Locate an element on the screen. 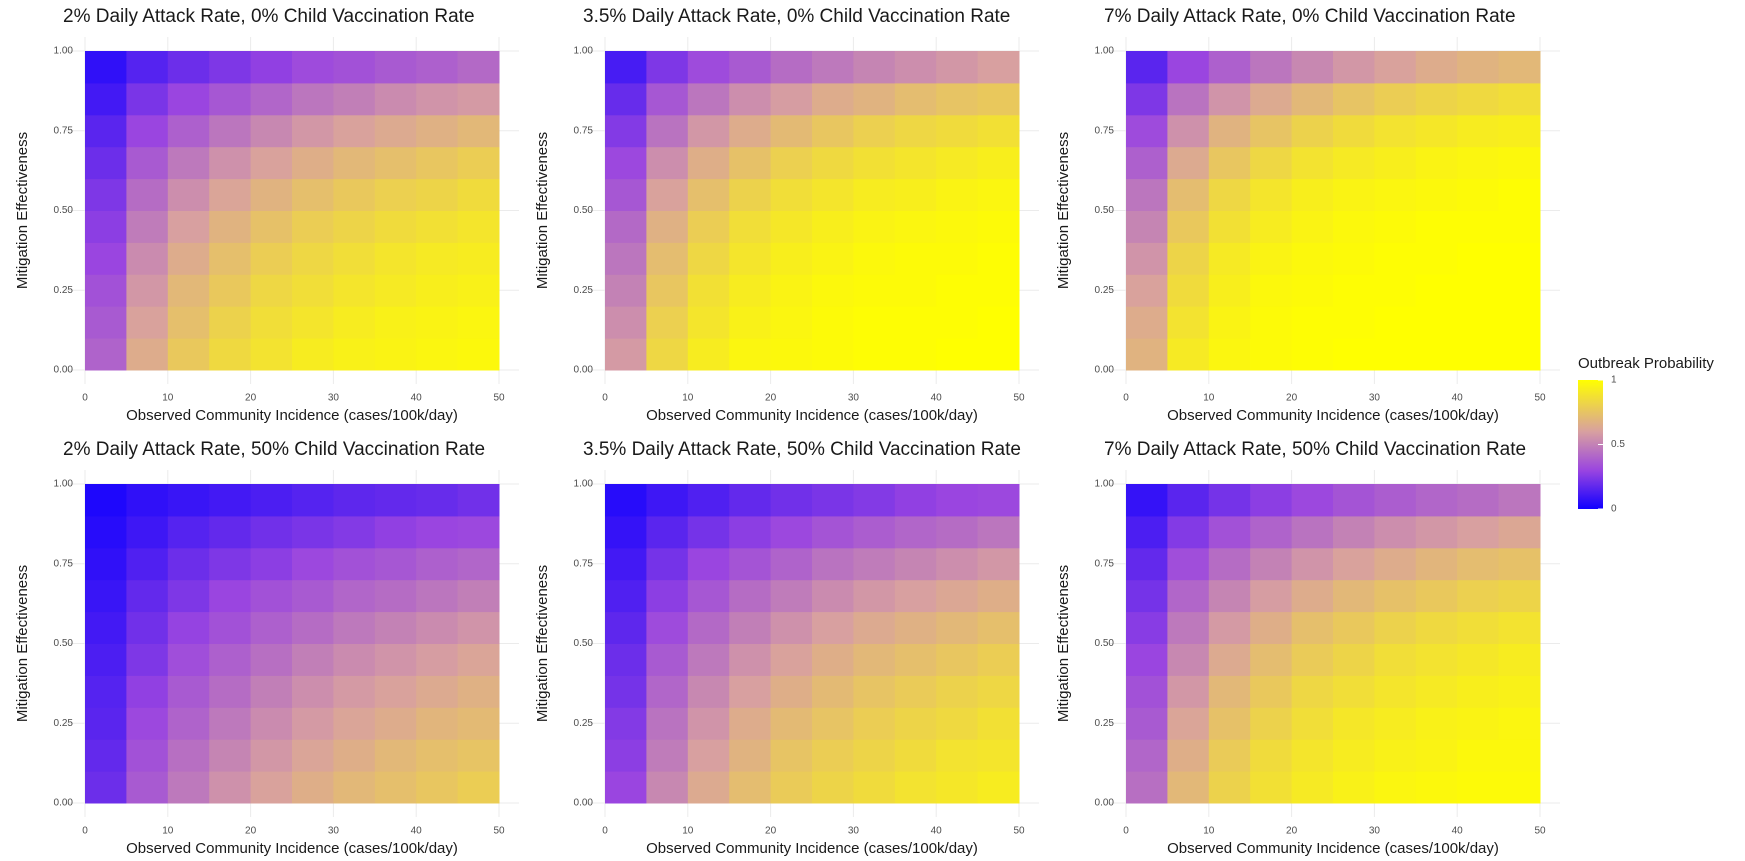 Image resolution: width=1745 pixels, height=861 pixels. y-tick-label: 0.00 is located at coordinates (64, 370).